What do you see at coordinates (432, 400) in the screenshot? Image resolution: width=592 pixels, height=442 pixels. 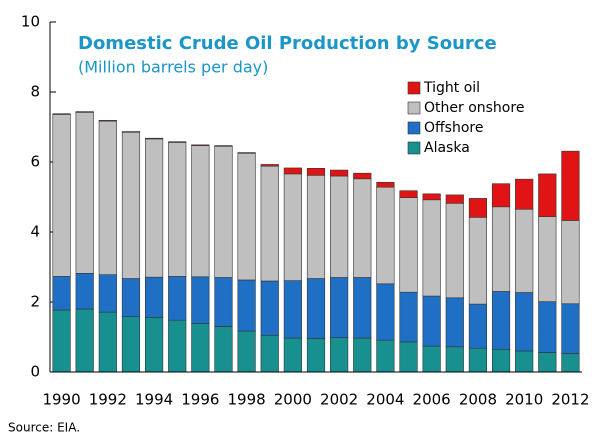 I see `x-tick-label: 2006` at bounding box center [432, 400].